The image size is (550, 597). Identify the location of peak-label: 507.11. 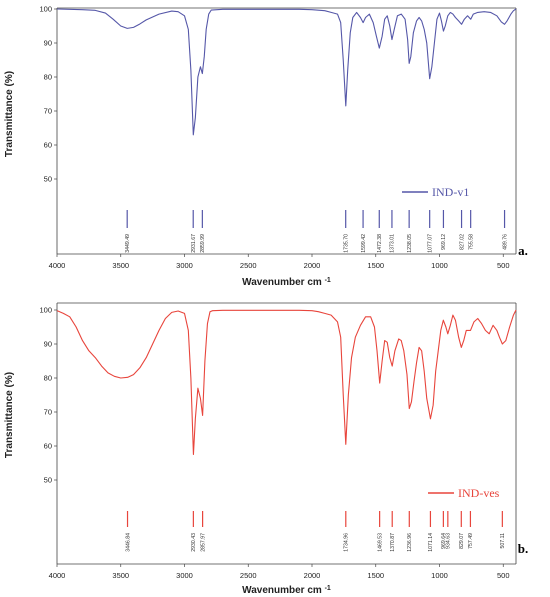
(503, 541).